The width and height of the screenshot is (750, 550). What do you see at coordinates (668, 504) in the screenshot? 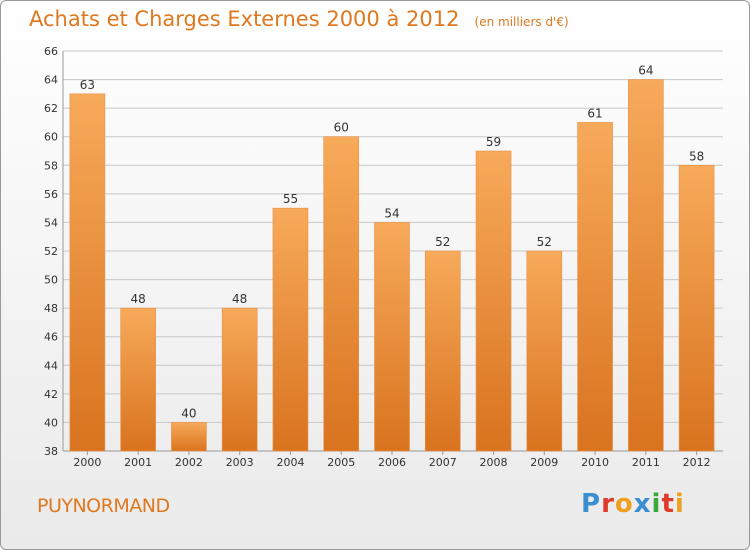
I see `logo-letter: t` at bounding box center [668, 504].